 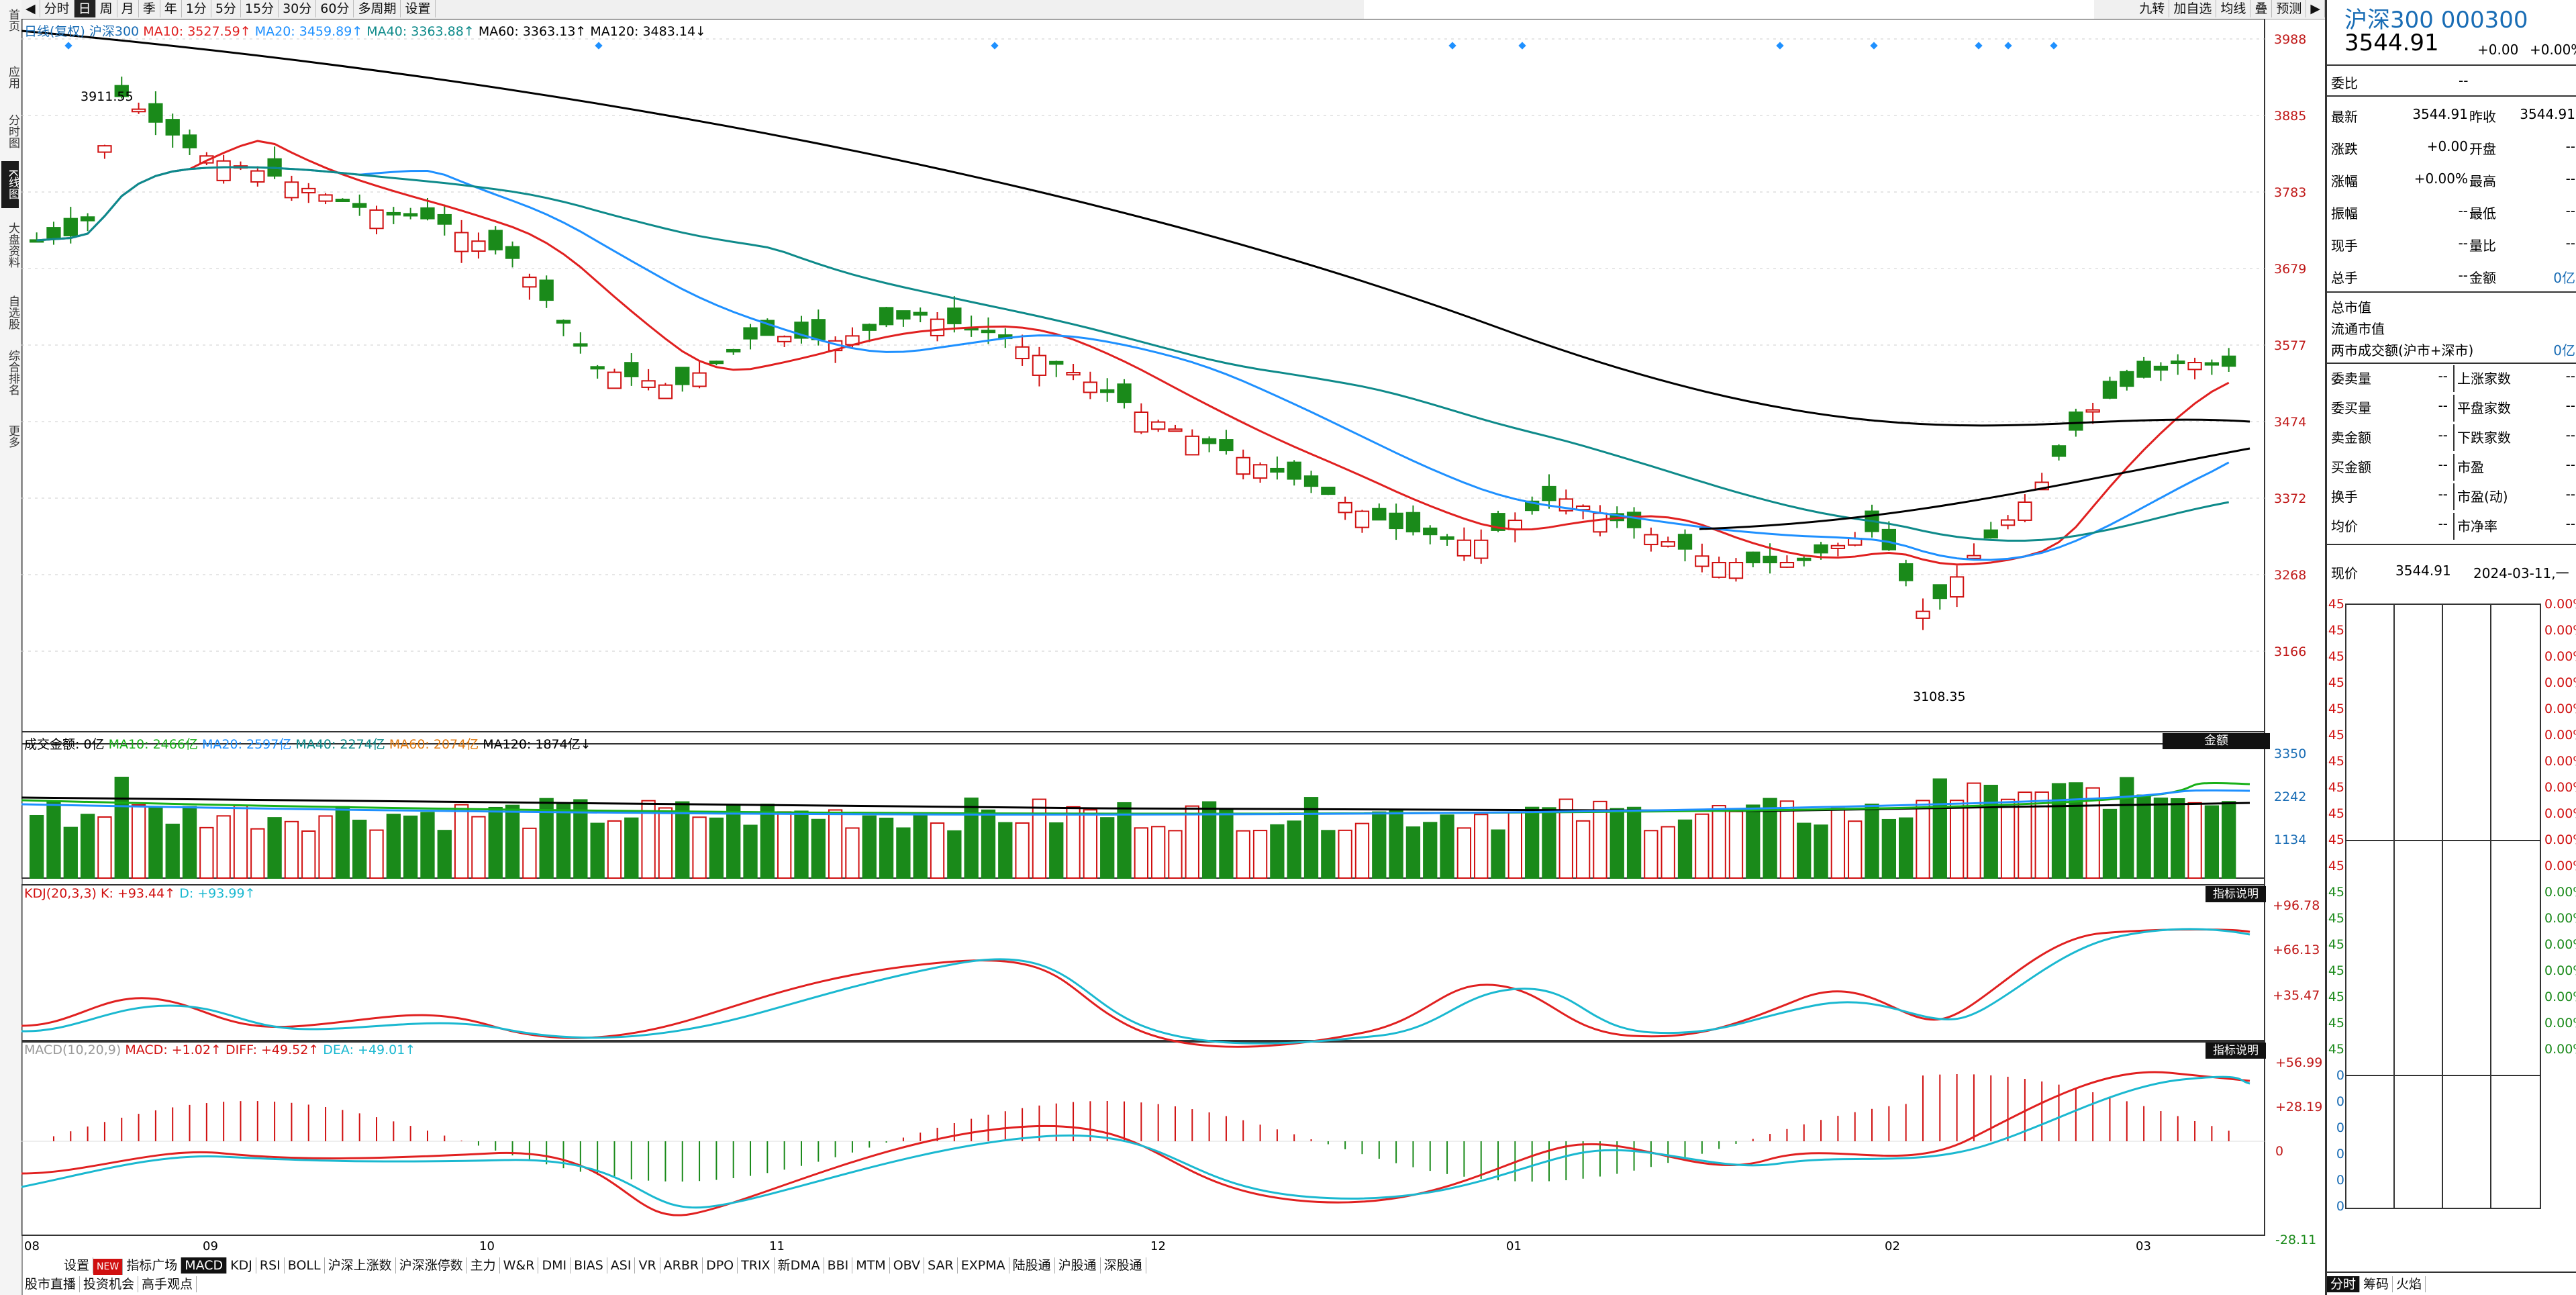 What do you see at coordinates (360, 1265) in the screenshot?
I see `indicator-tab-7: 沪深上涨数` at bounding box center [360, 1265].